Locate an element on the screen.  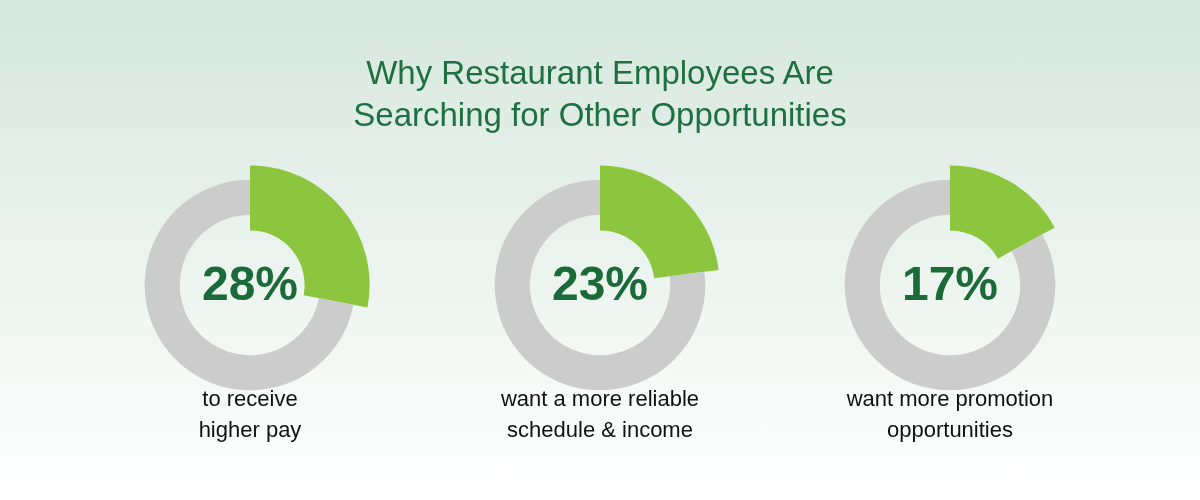
text: Why Restaurant Employees Are Searching for Other Opportunities is located at coordinates (600, 94).